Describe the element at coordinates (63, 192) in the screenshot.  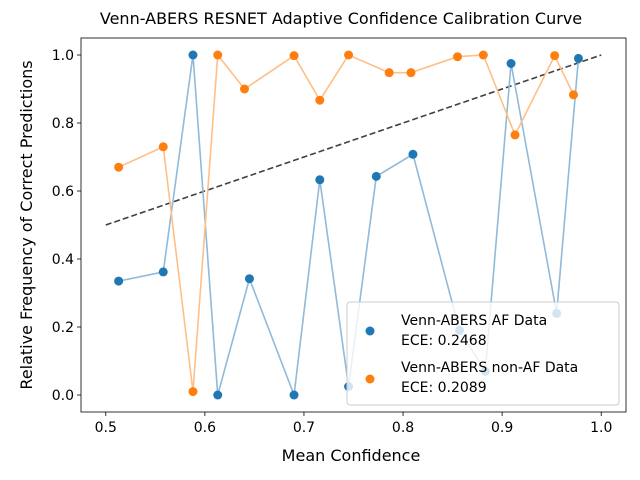
I see `y-tick-label: 0.6` at that location.